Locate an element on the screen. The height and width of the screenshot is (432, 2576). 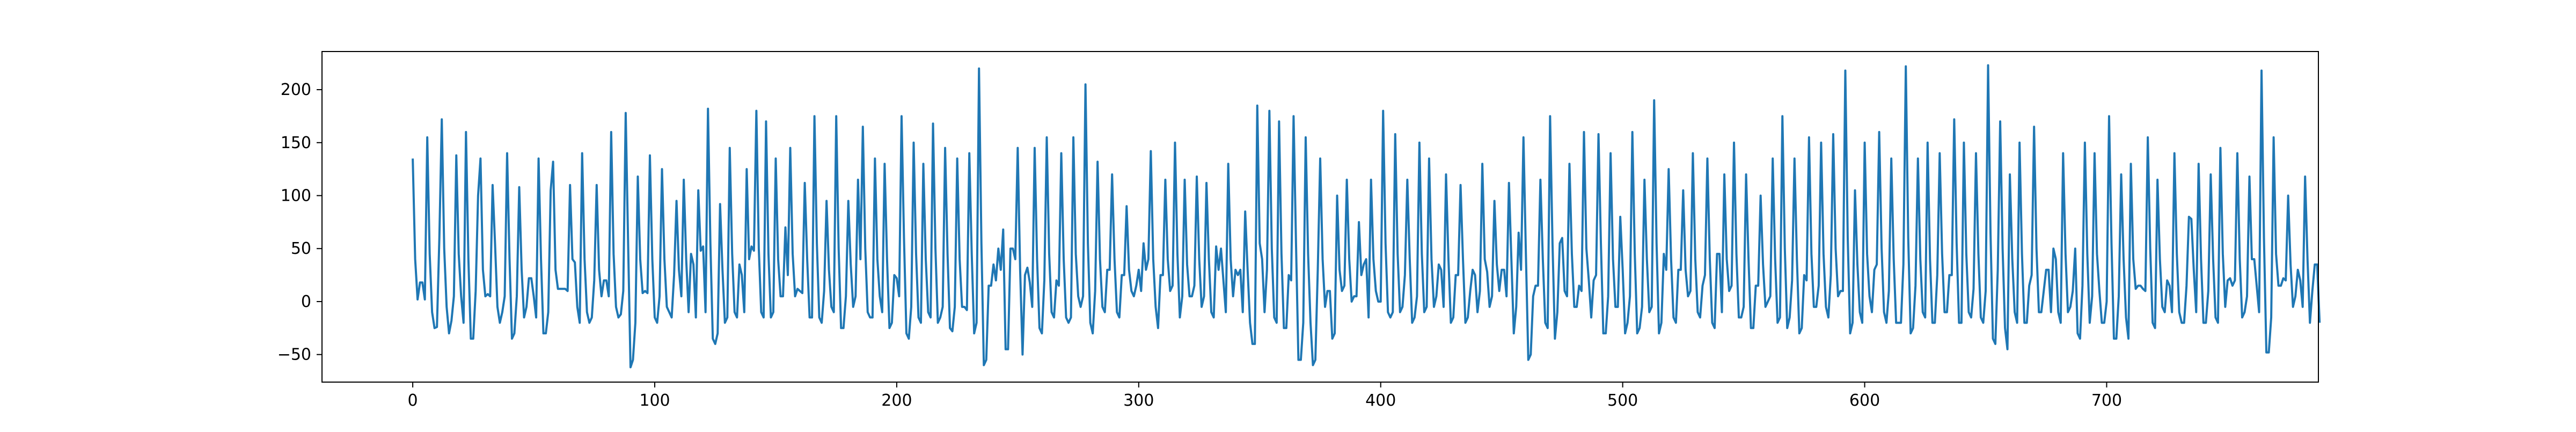
y-tick-label: 50 is located at coordinates (301, 248).